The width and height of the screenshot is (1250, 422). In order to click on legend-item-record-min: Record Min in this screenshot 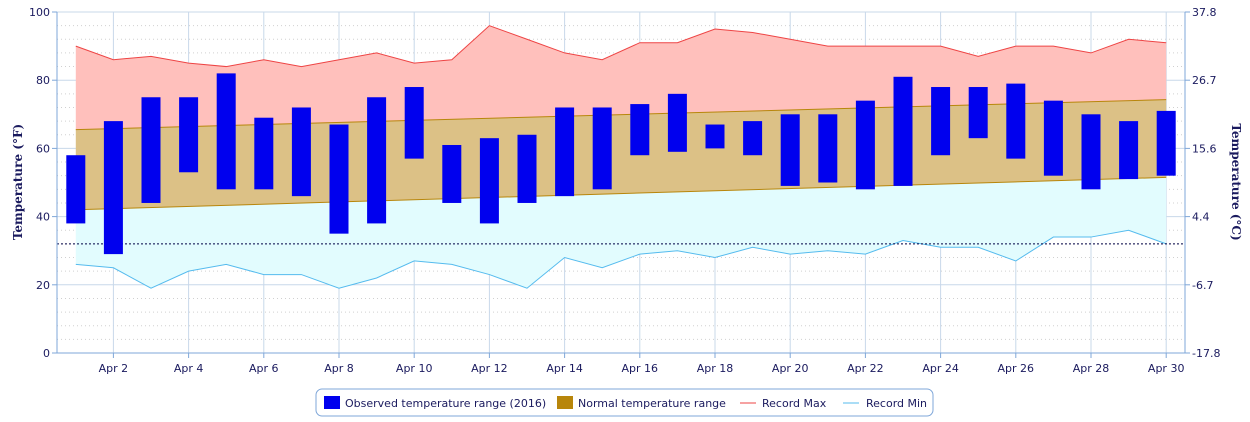, I will do `click(885, 403)`.